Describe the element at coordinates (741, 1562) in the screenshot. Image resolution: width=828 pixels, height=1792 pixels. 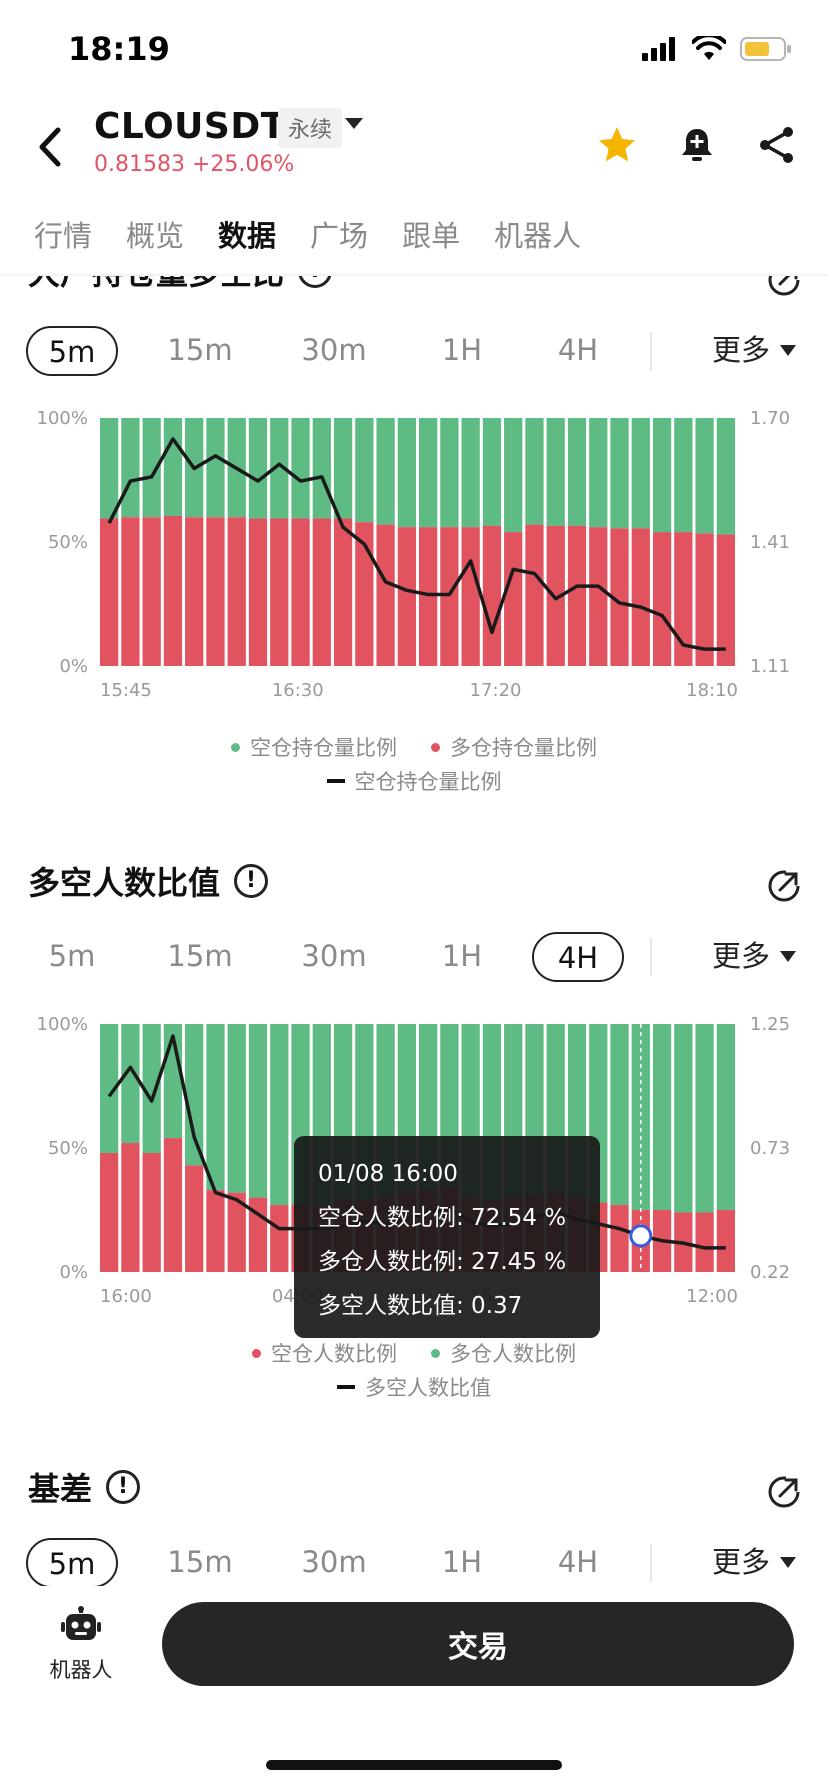
I see `more-label: 更多` at that location.